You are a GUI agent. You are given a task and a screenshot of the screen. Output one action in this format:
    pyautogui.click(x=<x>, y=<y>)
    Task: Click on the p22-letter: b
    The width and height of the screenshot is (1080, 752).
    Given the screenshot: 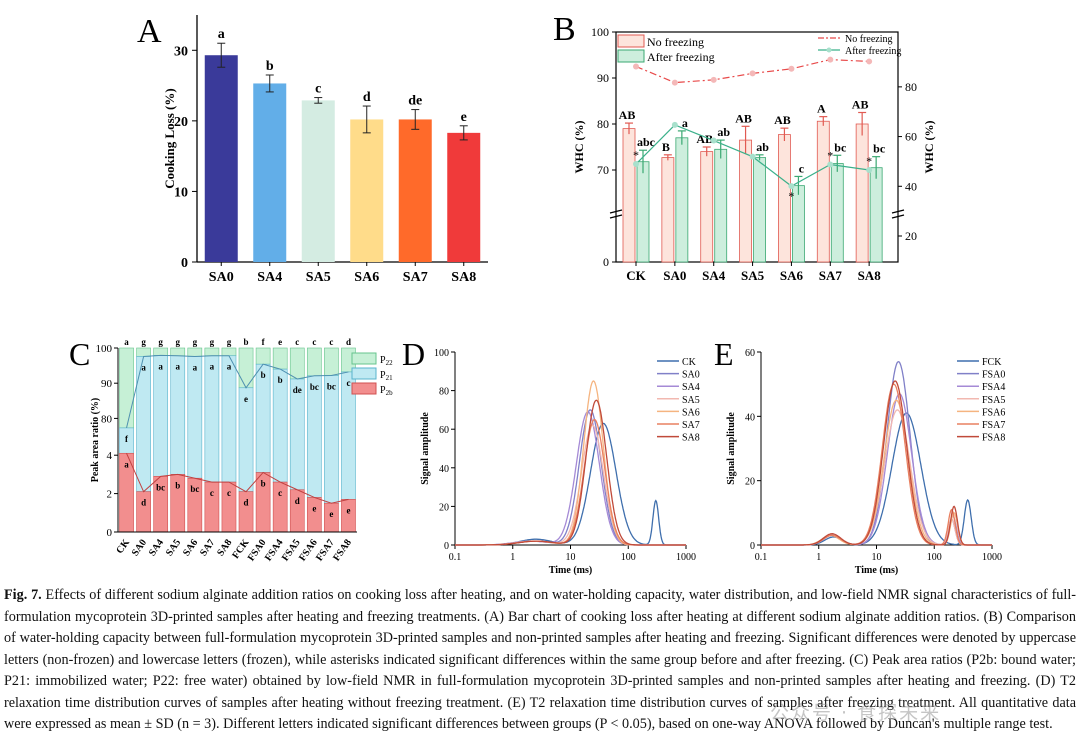 What is the action you would take?
    pyautogui.click(x=246, y=342)
    